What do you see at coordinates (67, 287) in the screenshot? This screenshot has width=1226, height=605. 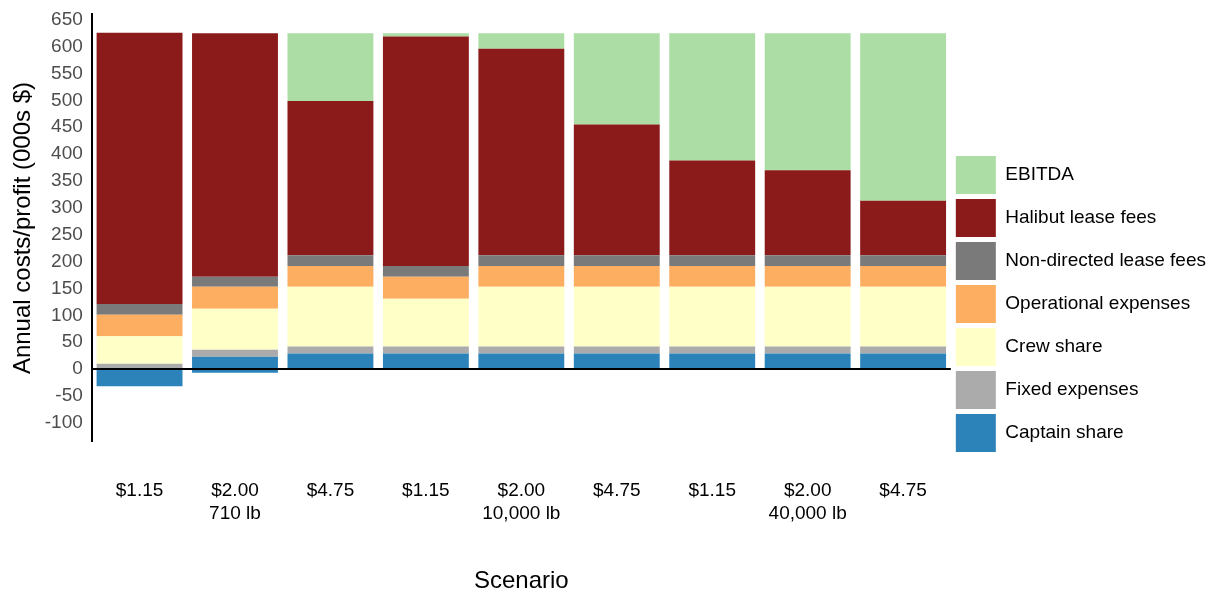 I see `y-tick-label: 150` at bounding box center [67, 287].